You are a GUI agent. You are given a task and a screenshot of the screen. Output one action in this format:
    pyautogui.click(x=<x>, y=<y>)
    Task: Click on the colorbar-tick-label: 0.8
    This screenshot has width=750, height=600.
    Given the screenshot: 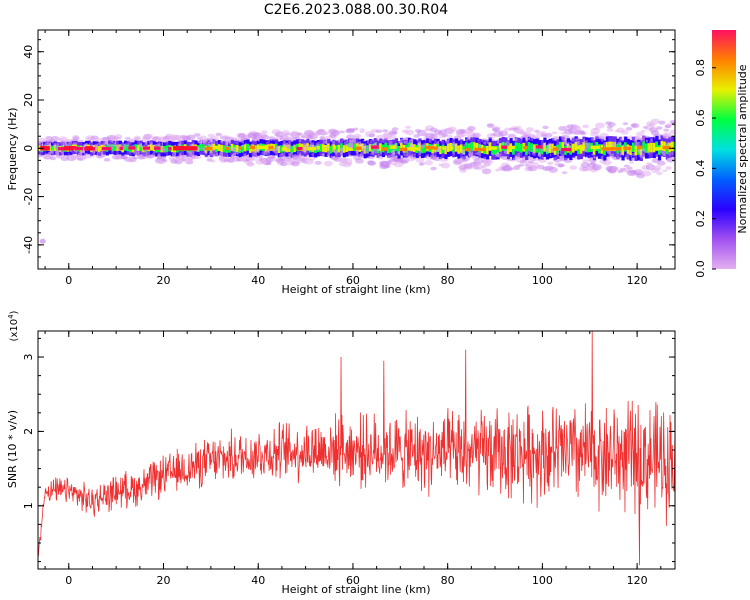 What is the action you would take?
    pyautogui.click(x=700, y=68)
    